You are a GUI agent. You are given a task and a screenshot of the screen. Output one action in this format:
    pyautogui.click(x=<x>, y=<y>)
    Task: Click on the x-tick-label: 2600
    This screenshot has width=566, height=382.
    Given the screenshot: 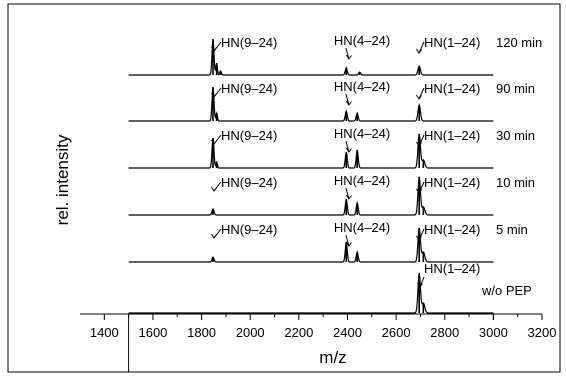 What is the action you would take?
    pyautogui.click(x=396, y=332)
    